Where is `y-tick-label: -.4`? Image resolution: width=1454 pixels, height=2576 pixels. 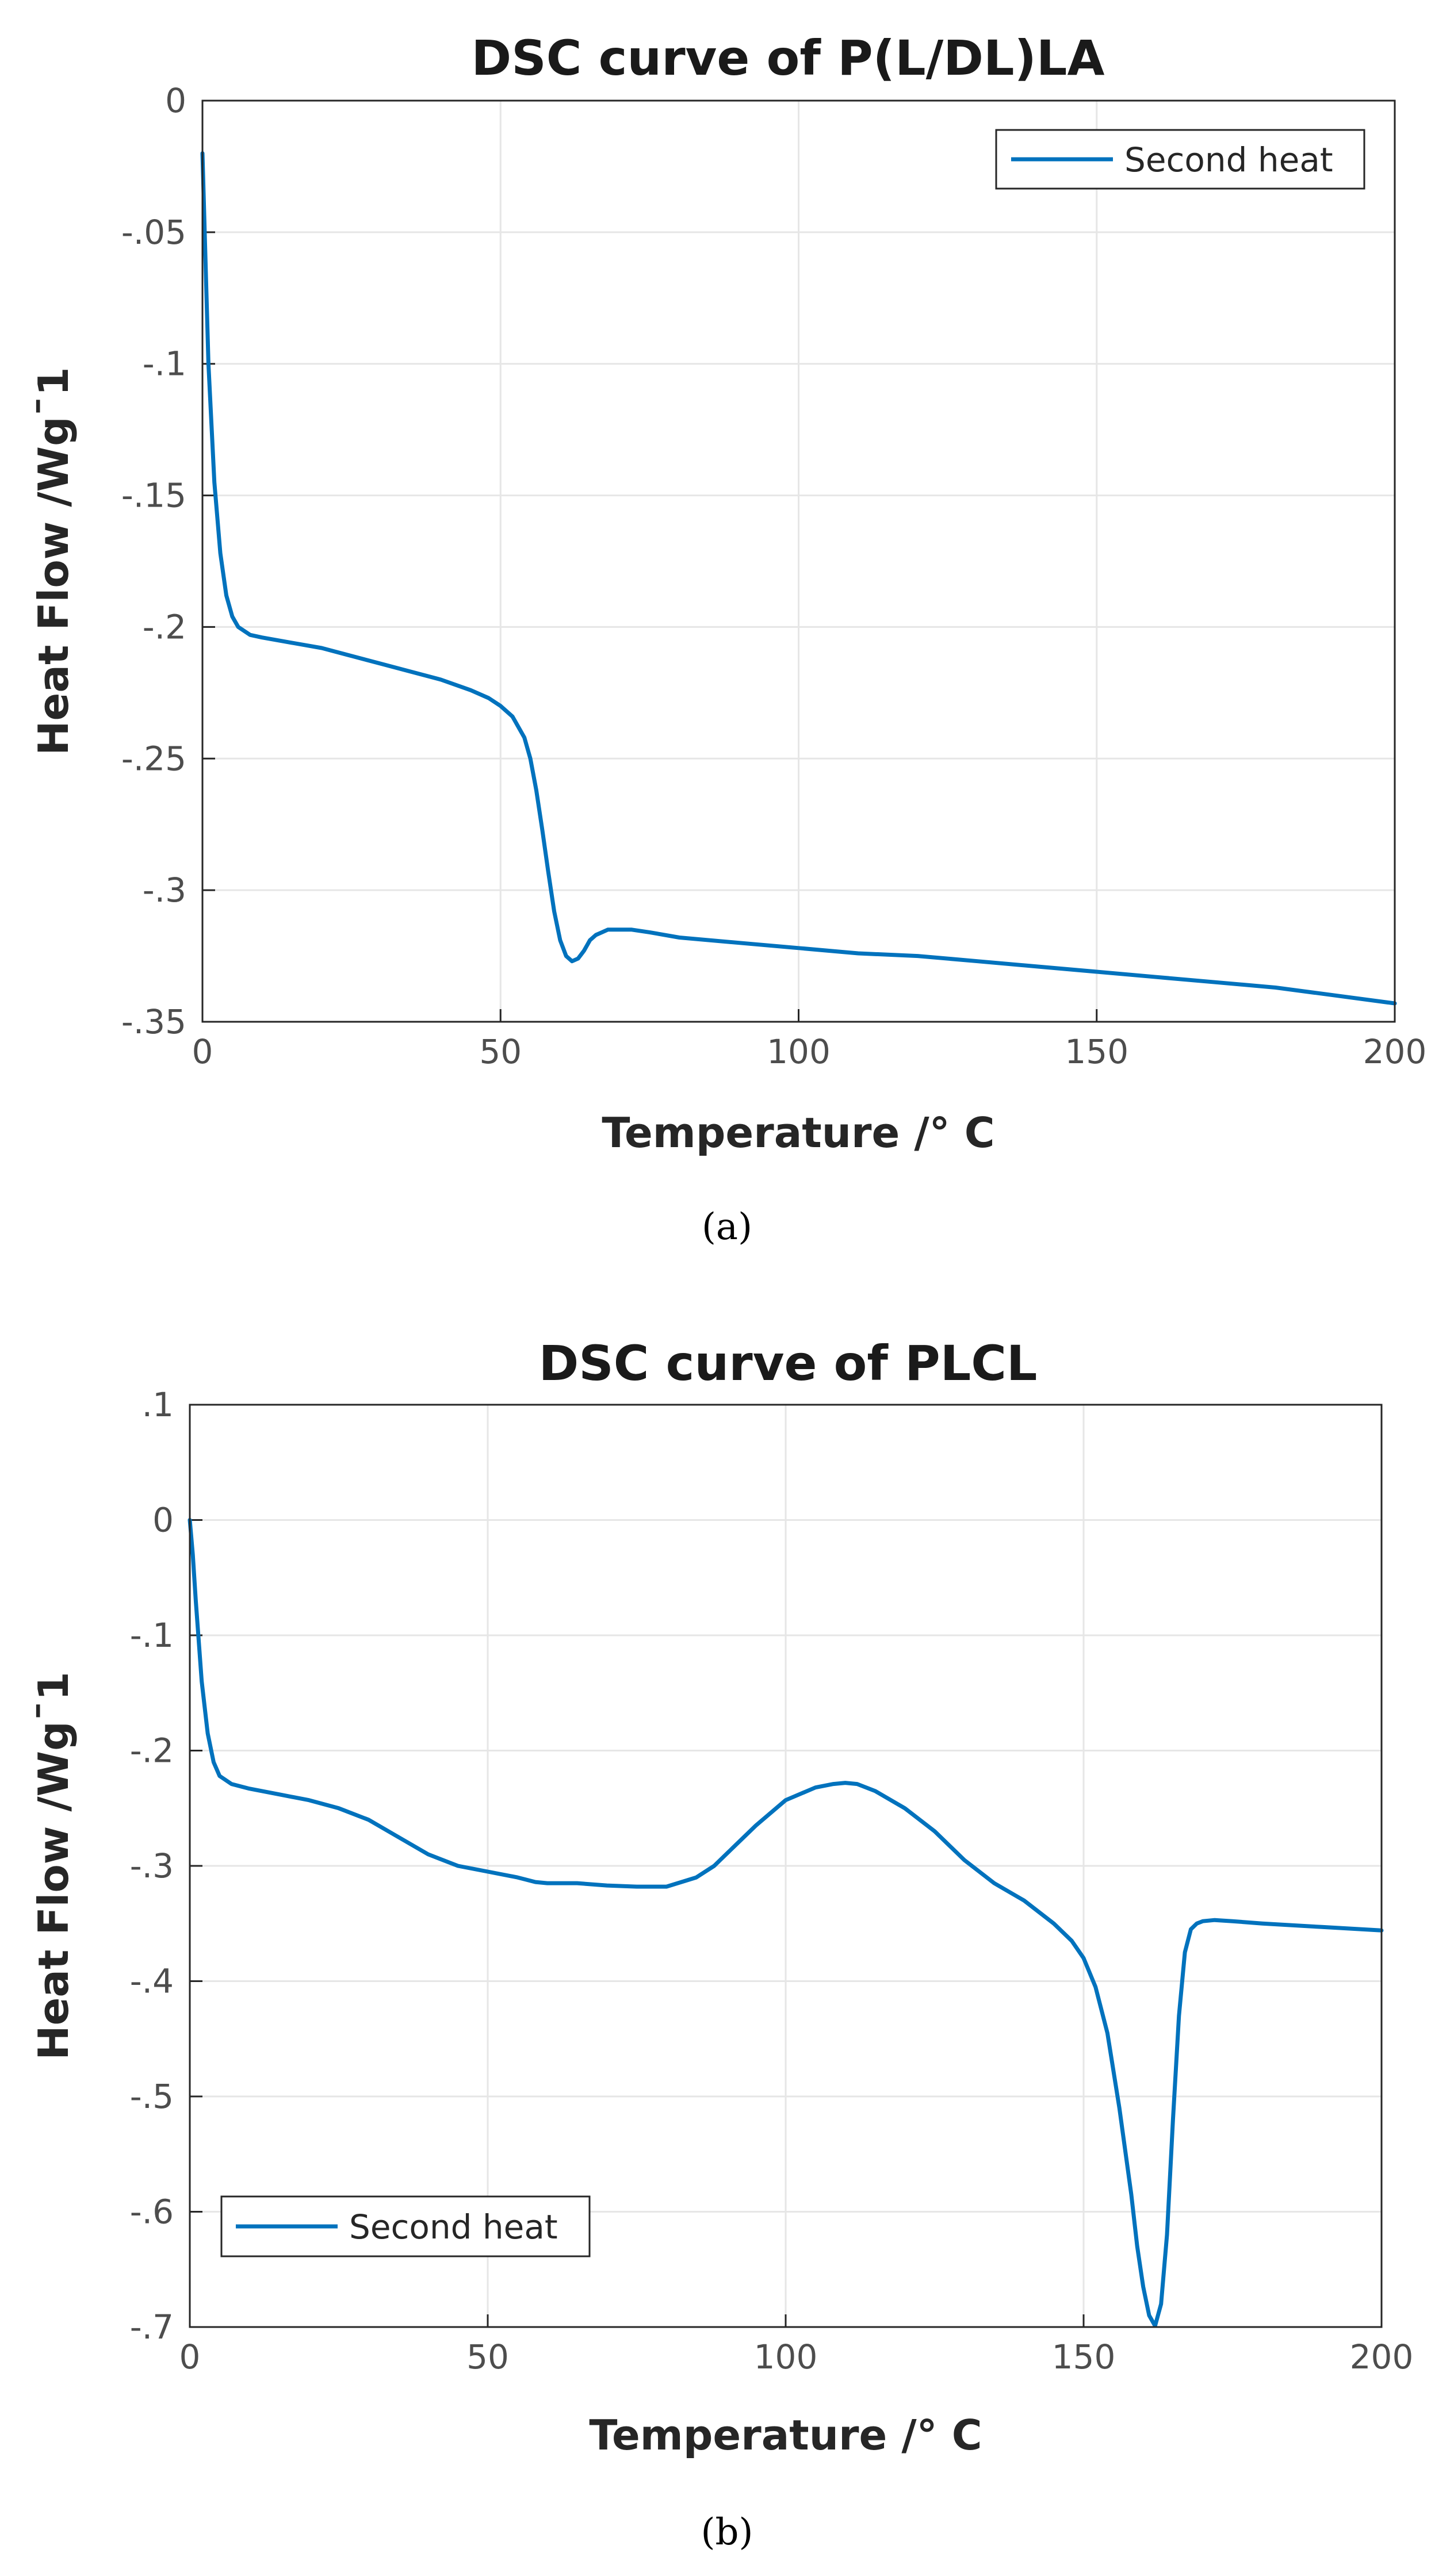
y-tick-label: -.4 is located at coordinates (152, 1981).